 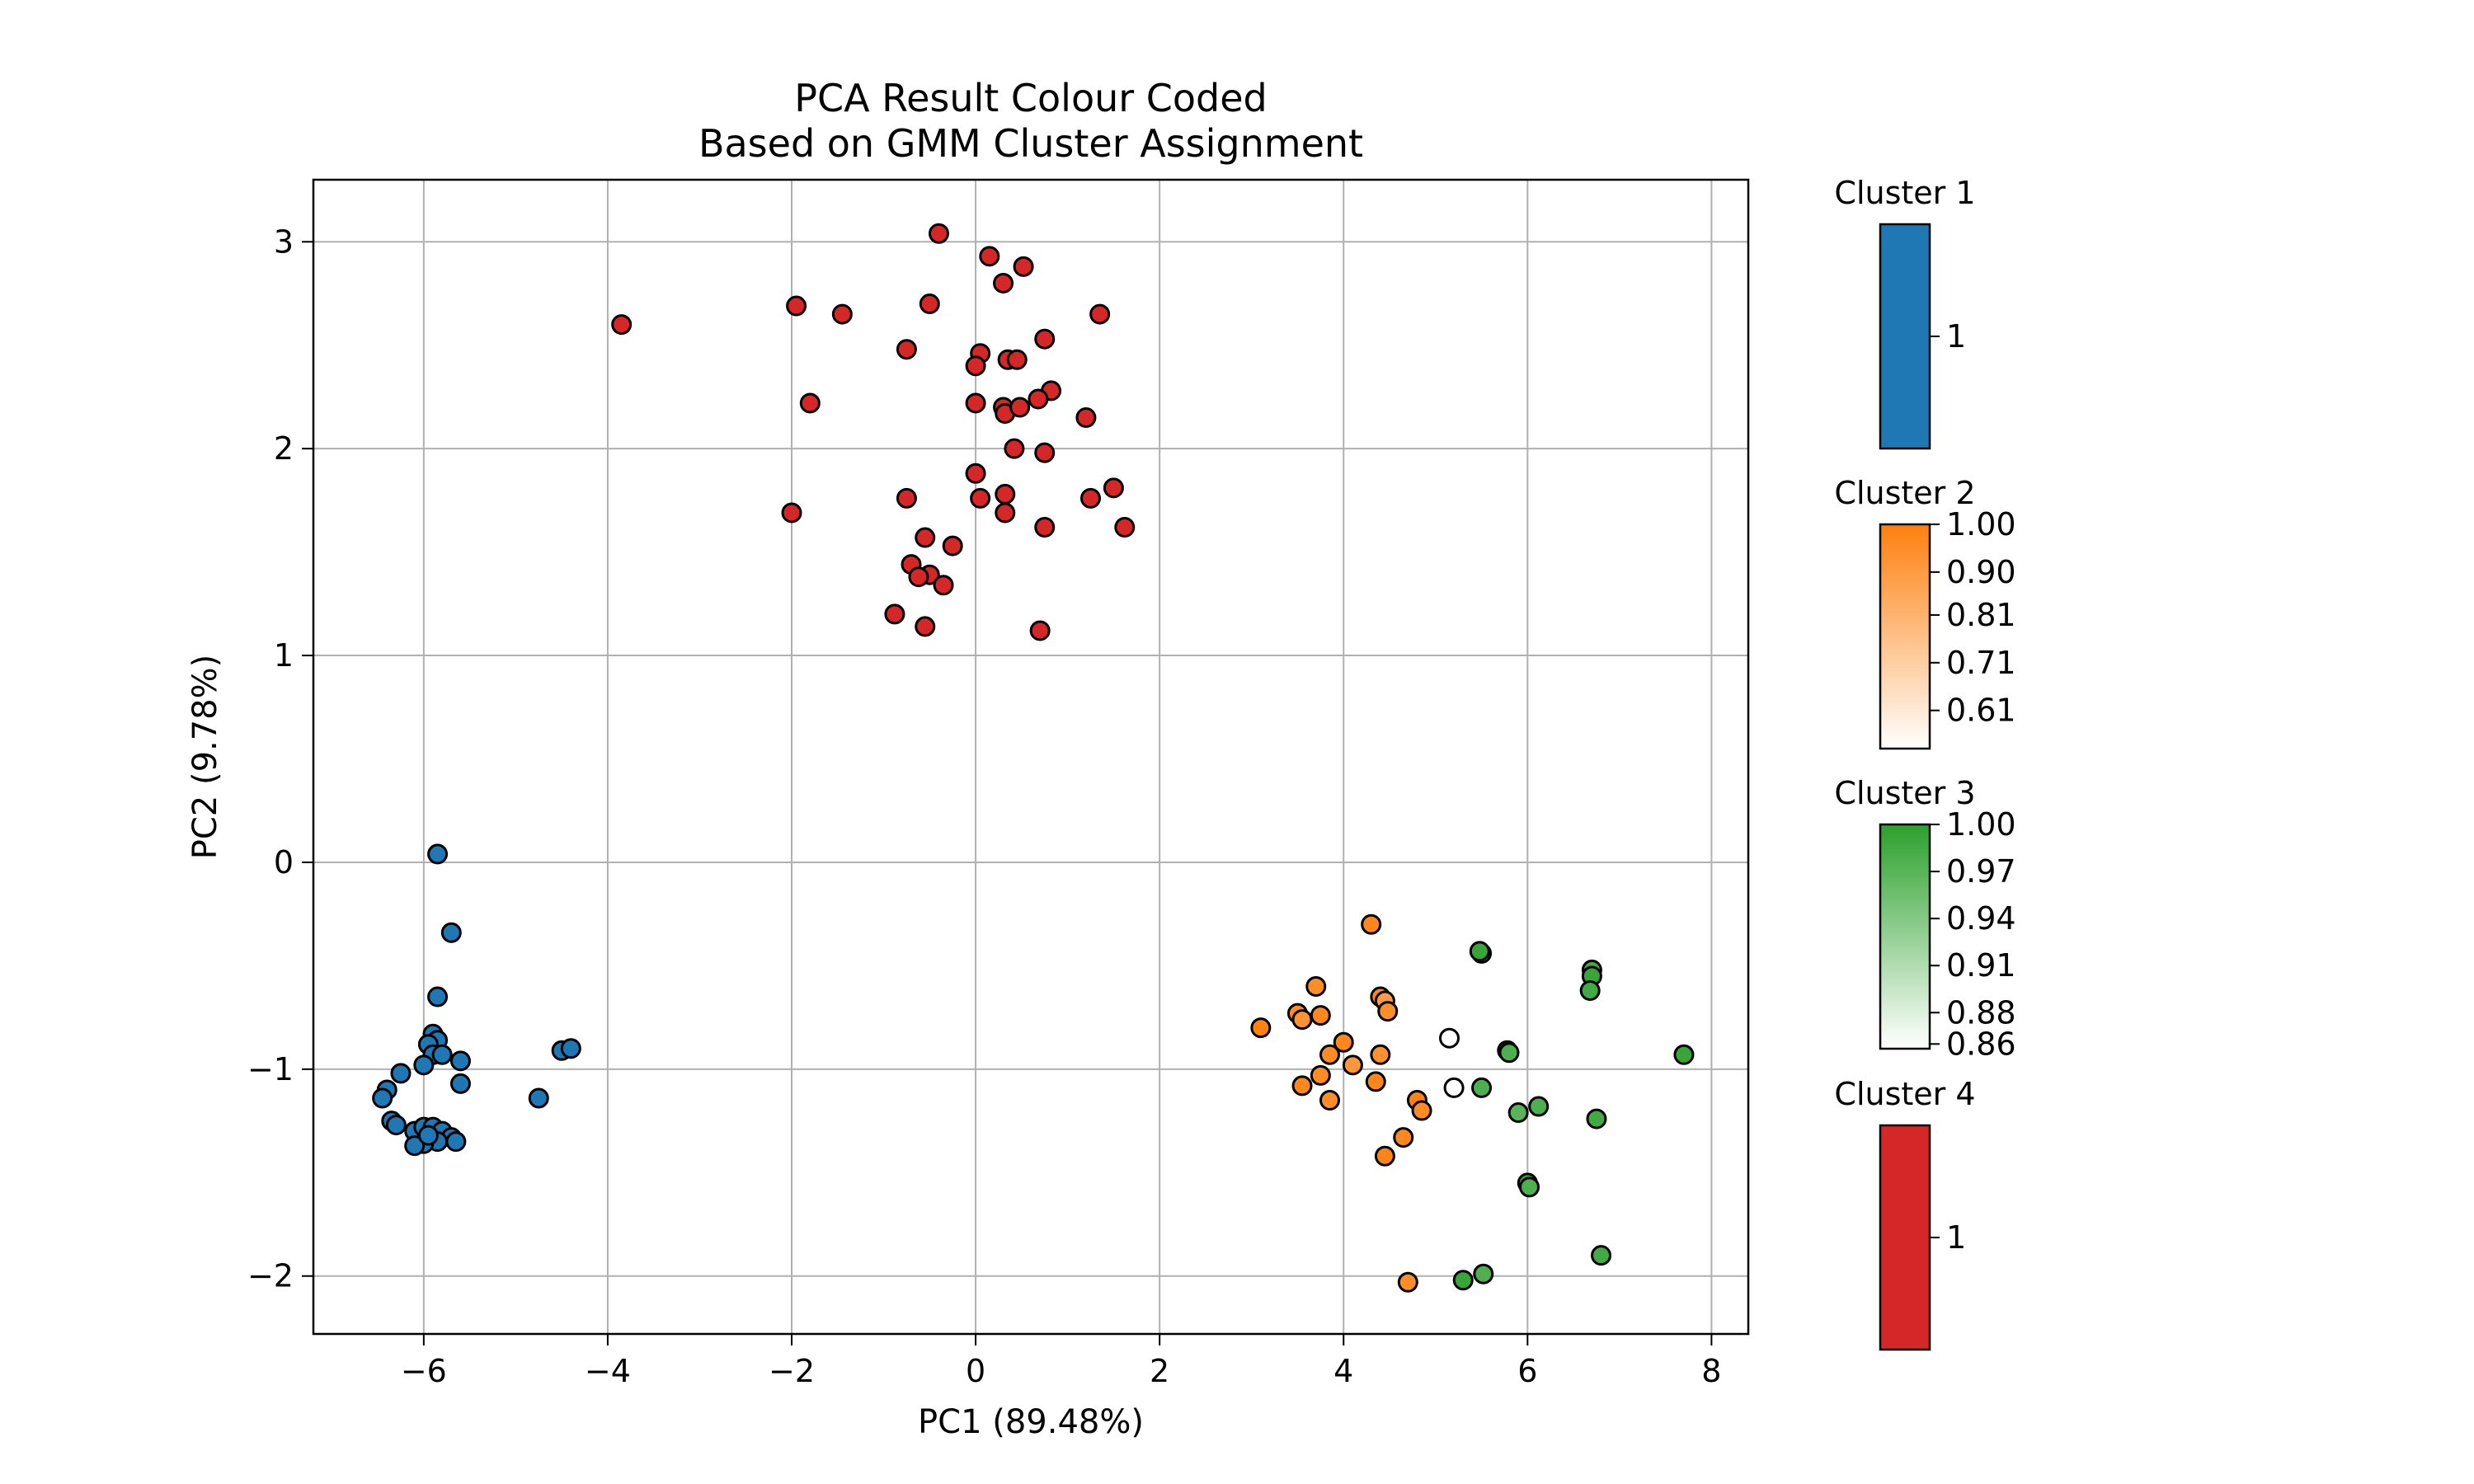 I want to click on x-tick-label: −4, so click(x=608, y=1371).